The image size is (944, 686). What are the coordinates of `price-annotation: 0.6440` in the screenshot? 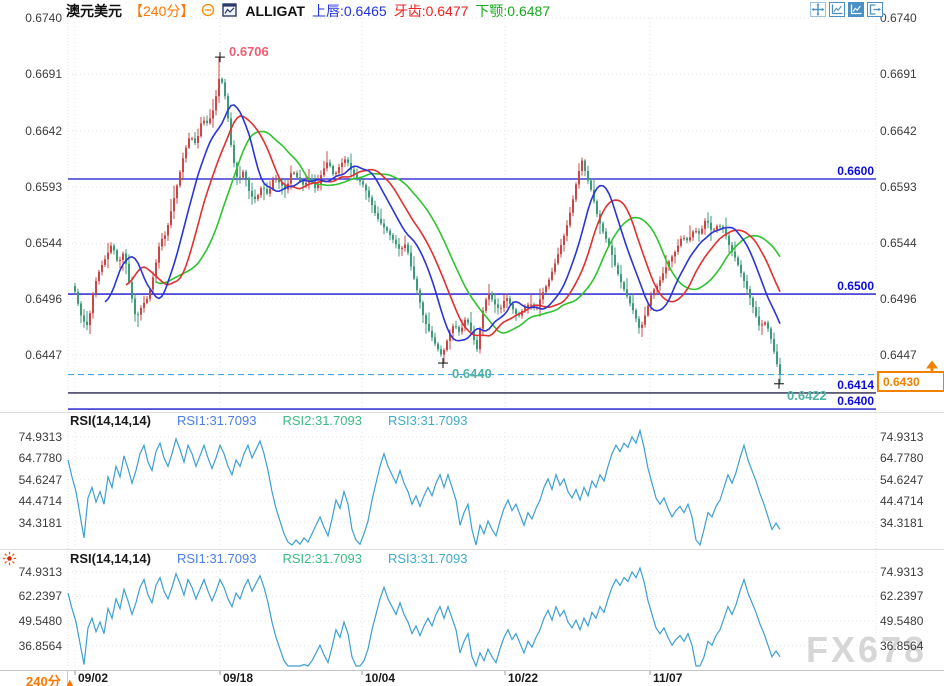 It's located at (472, 373).